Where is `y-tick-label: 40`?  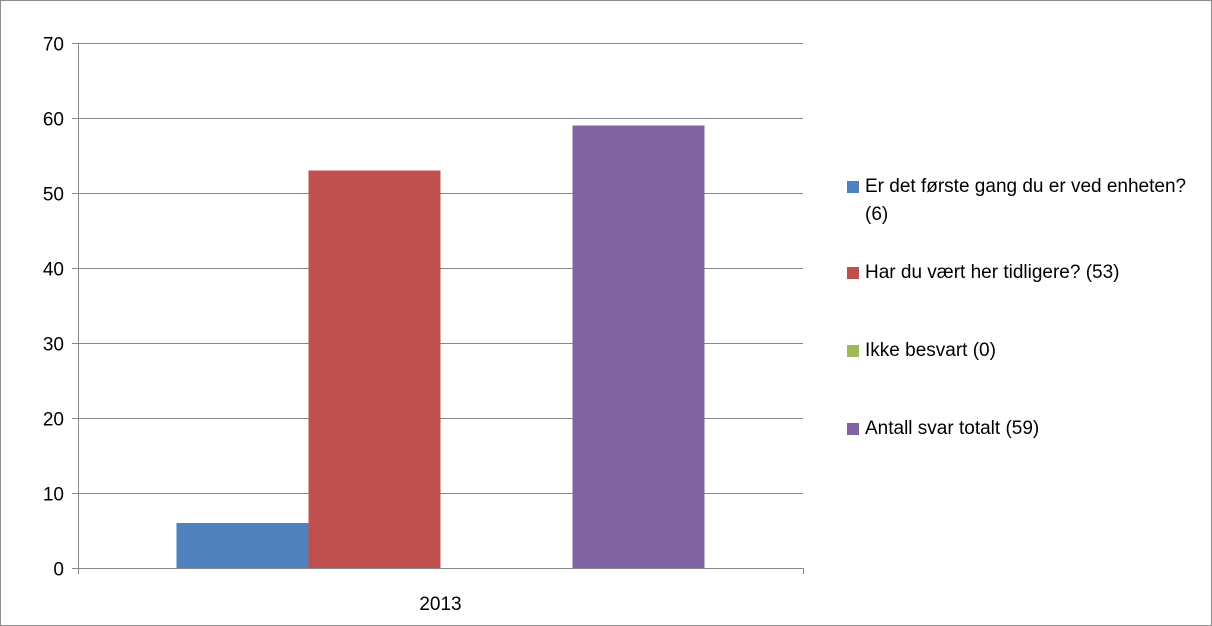
y-tick-label: 40 is located at coordinates (53, 270).